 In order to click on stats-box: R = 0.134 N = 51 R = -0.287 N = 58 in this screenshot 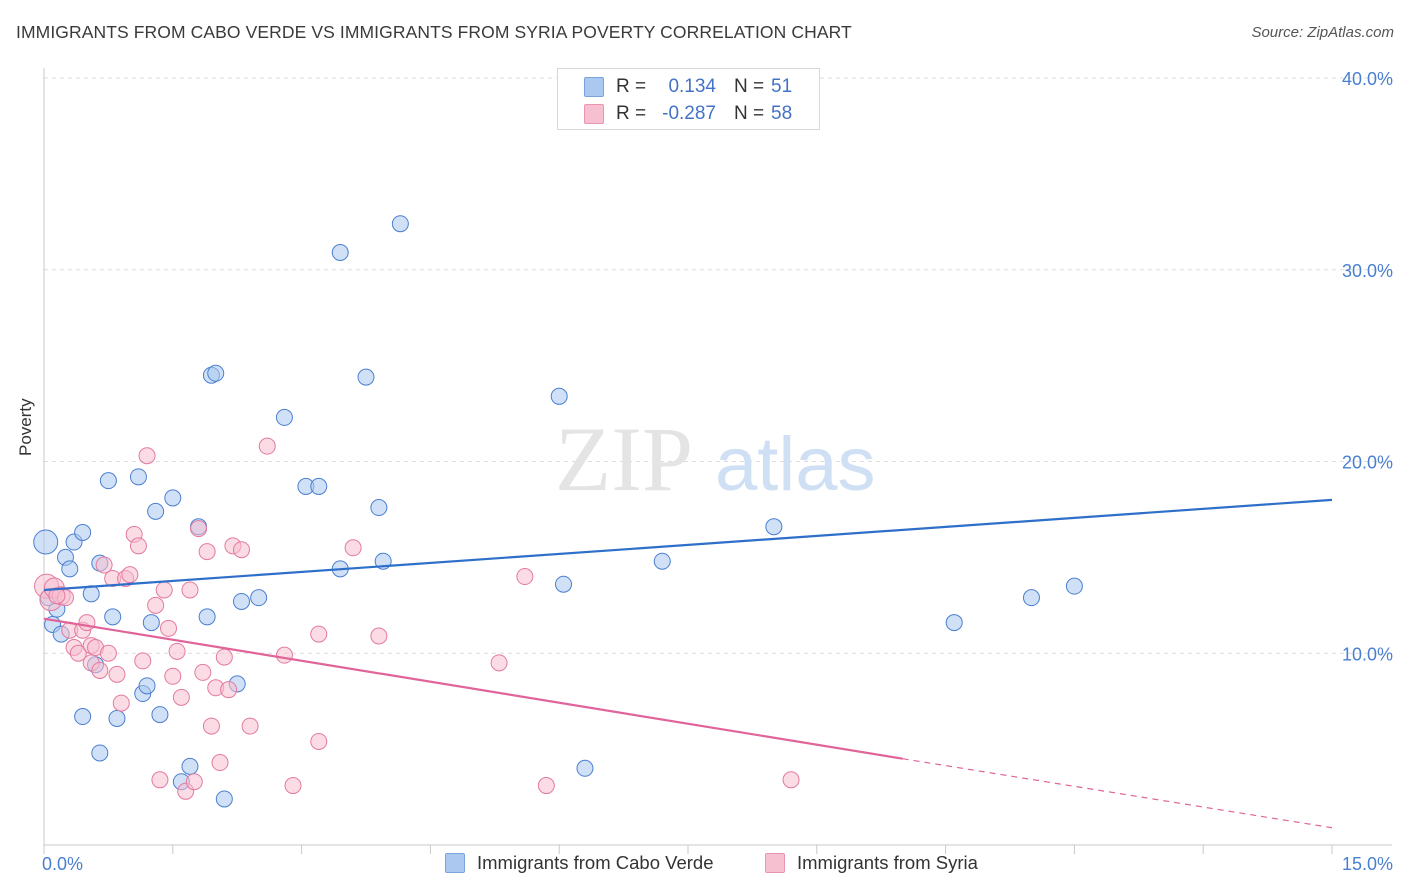, I will do `click(688, 99)`.